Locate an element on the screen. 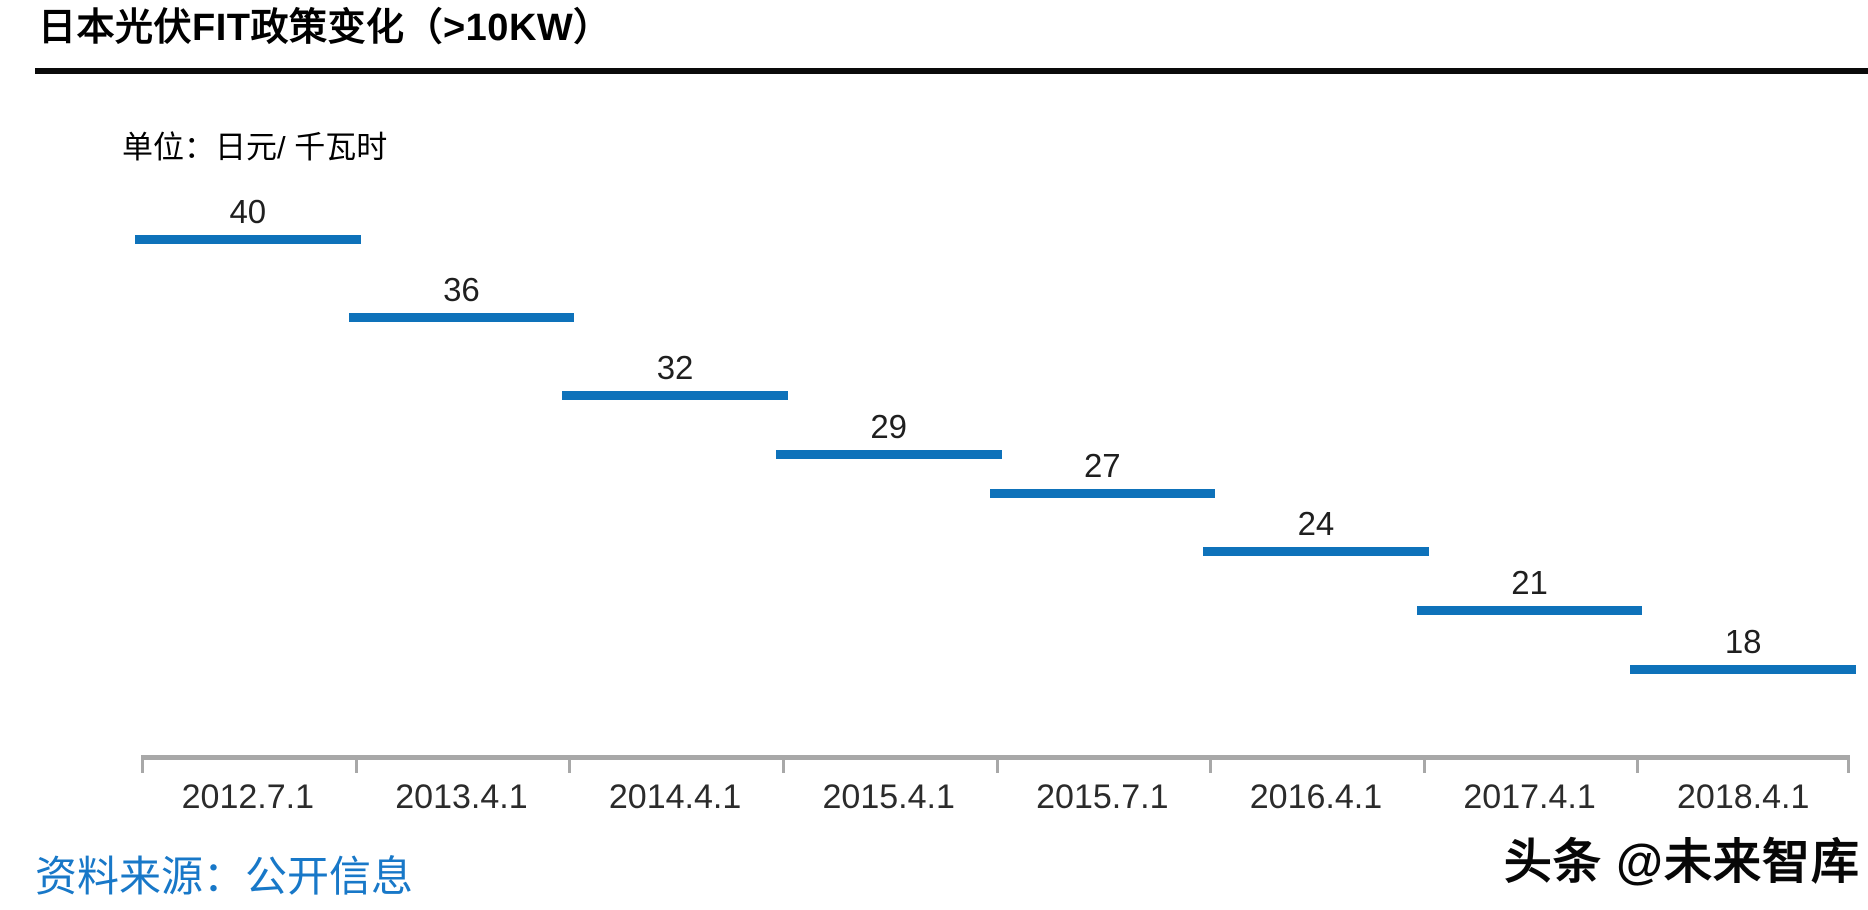  unit-label: 单位：日元/ 千瓦时 is located at coordinates (255, 147).